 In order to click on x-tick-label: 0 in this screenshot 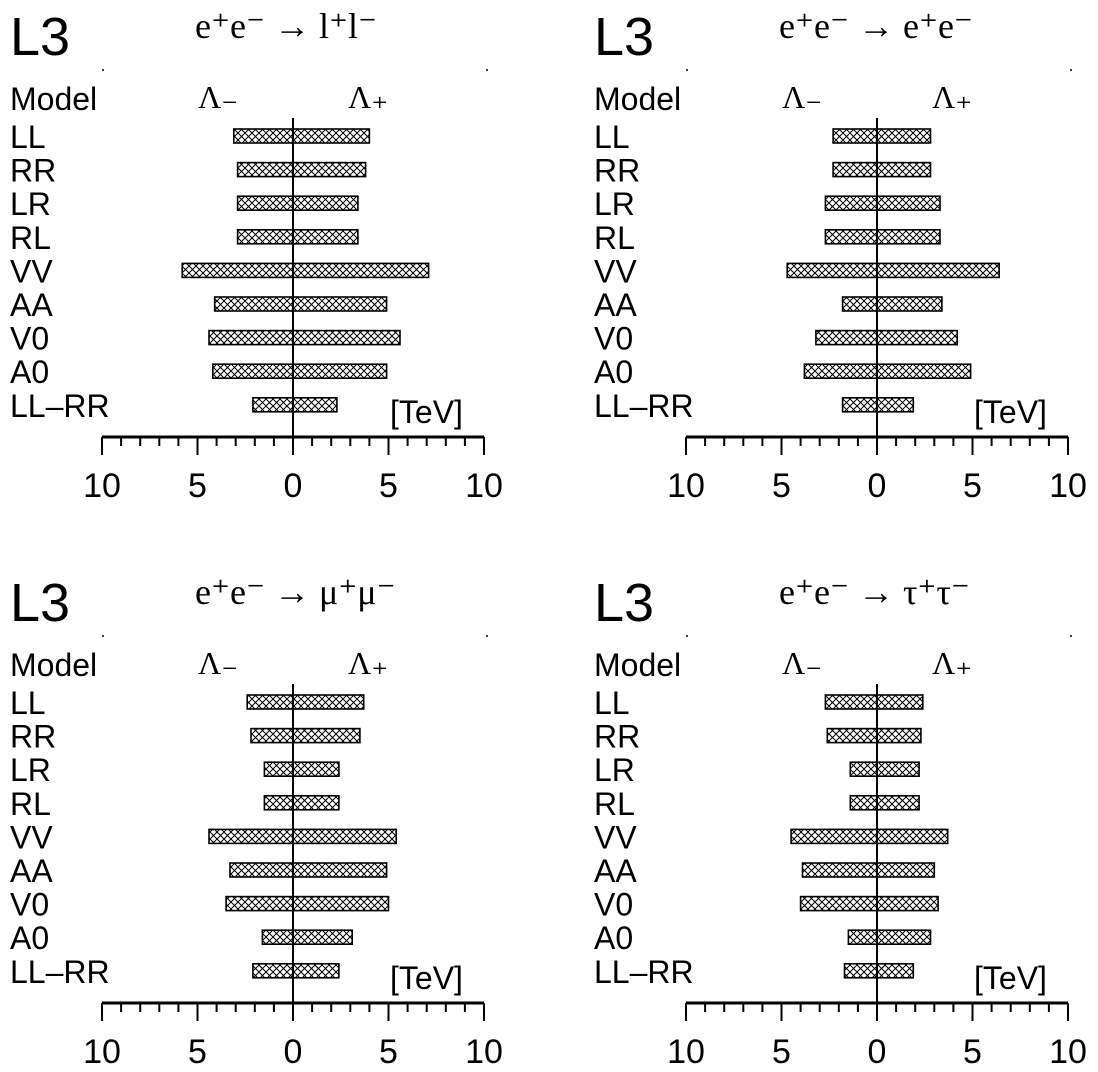, I will do `click(877, 1052)`.